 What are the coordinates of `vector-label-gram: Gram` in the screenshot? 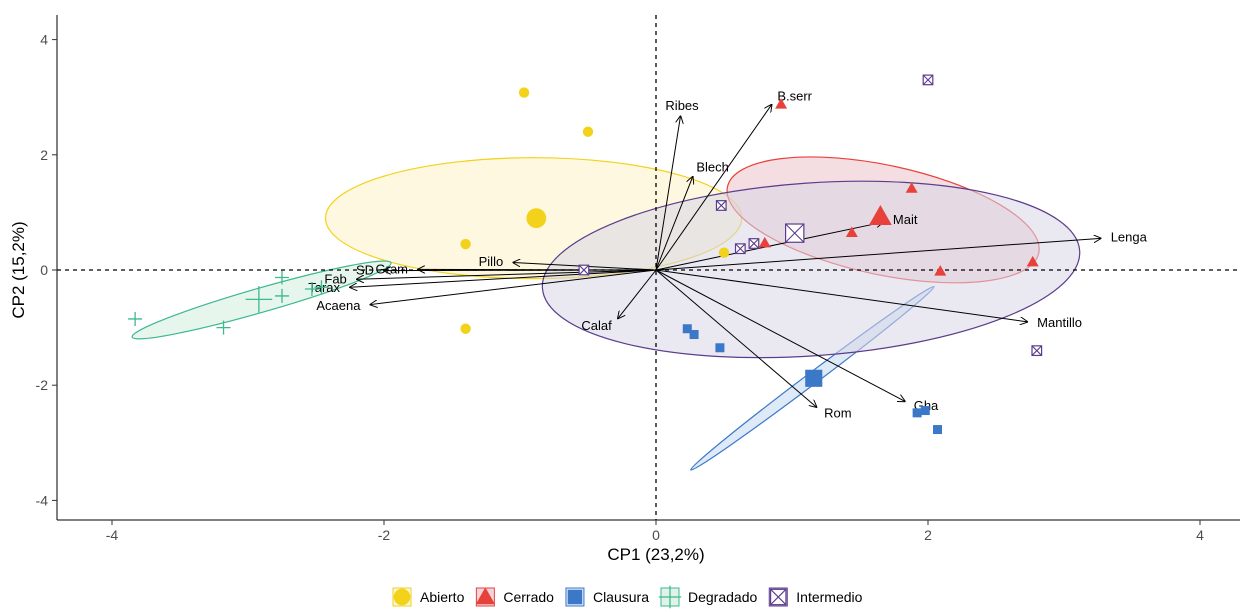 It's located at (392, 268).